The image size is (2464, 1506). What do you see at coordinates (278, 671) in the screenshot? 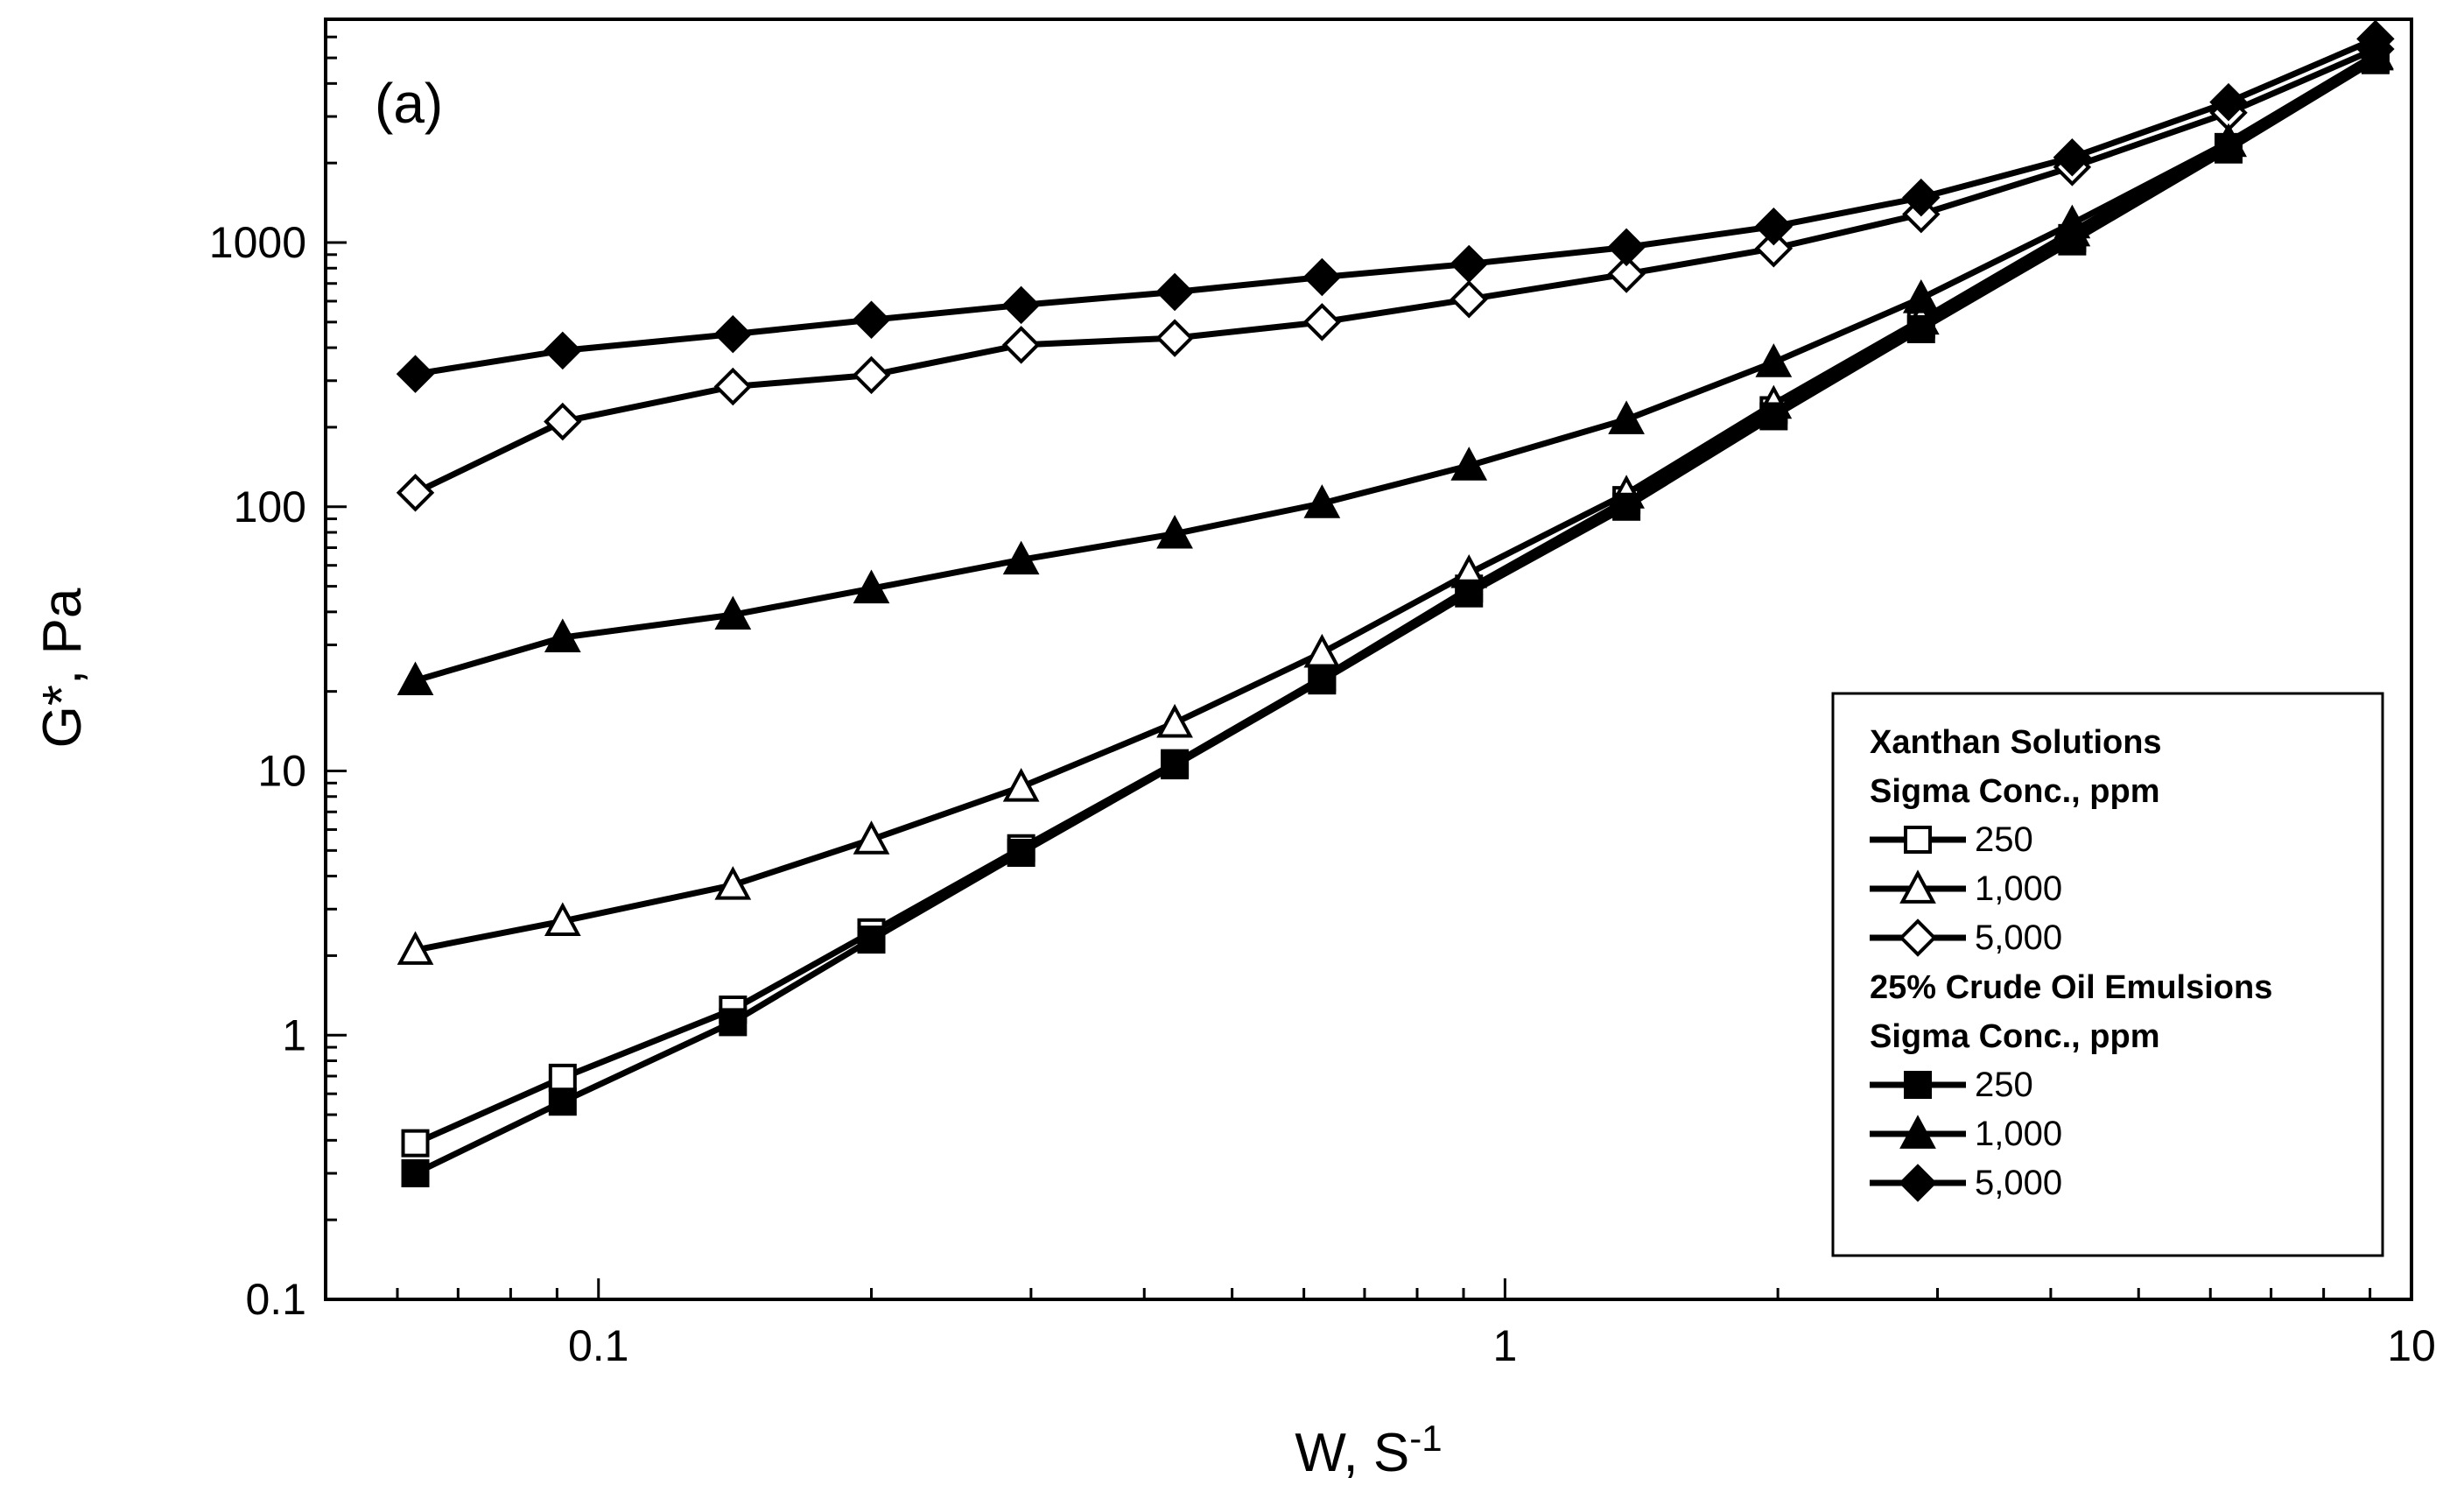
I see `y-axis-ticks: 0.1 1 10 100 1000` at bounding box center [278, 671].